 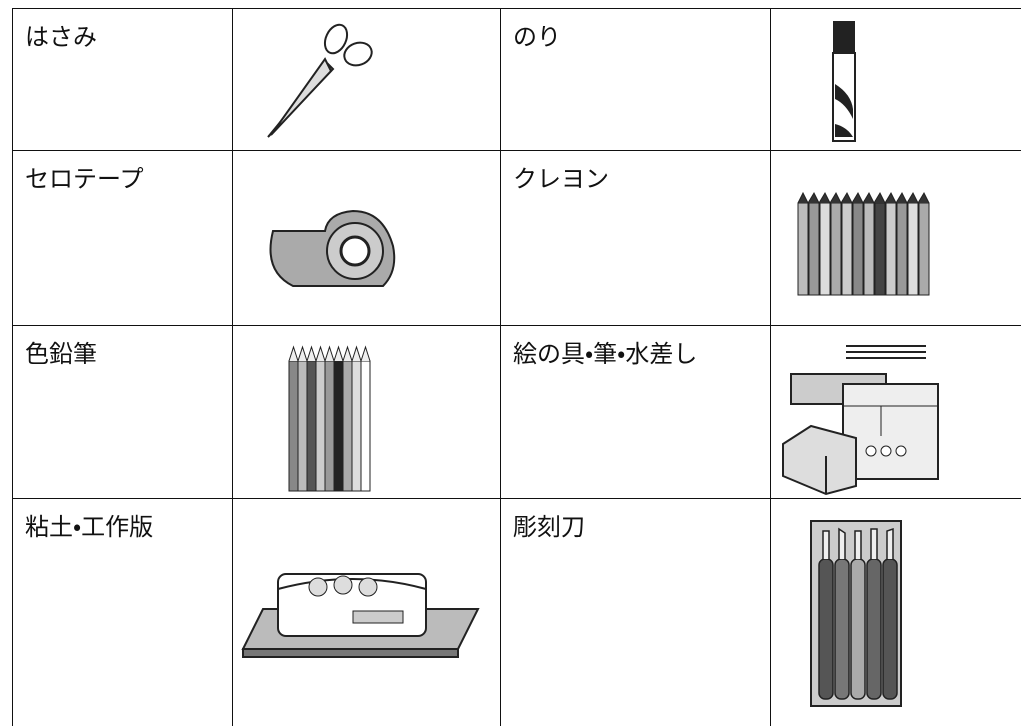 What do you see at coordinates (329, 418) in the screenshot?
I see `pencils-icon` at bounding box center [329, 418].